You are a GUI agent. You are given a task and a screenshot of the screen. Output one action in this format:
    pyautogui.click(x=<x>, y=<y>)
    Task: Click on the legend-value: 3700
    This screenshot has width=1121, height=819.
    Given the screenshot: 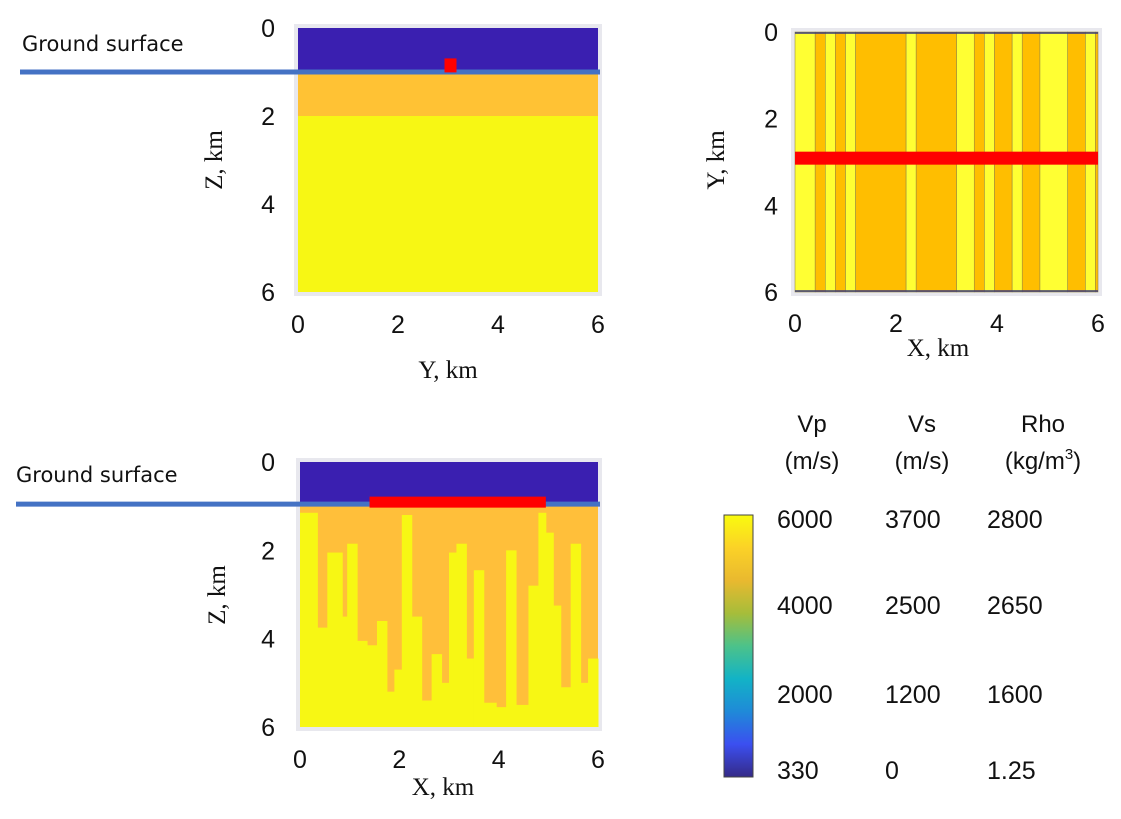 What is the action you would take?
    pyautogui.click(x=913, y=520)
    